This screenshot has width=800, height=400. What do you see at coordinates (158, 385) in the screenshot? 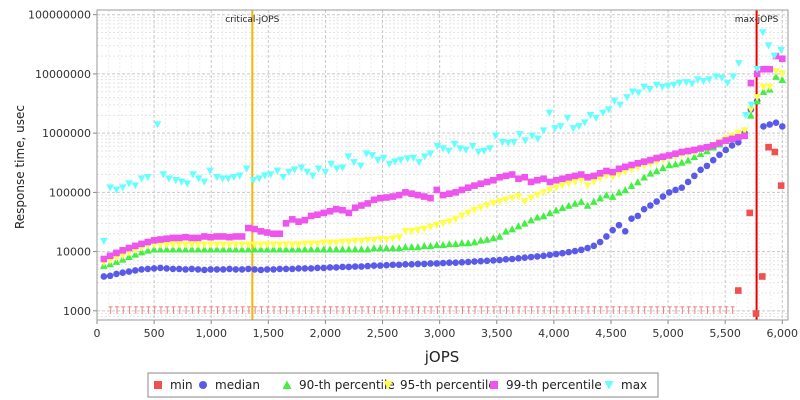
I see `legend-swatch` at bounding box center [158, 385].